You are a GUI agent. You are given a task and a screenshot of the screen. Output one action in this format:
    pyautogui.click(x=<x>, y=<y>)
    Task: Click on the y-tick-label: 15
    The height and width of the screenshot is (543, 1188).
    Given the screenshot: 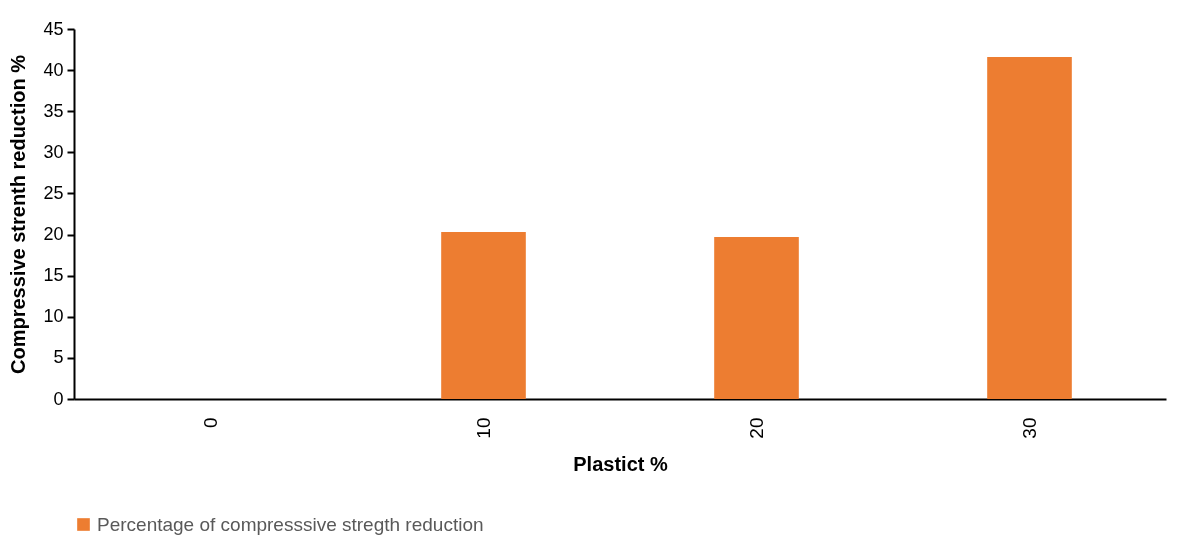 What is the action you would take?
    pyautogui.click(x=53, y=275)
    